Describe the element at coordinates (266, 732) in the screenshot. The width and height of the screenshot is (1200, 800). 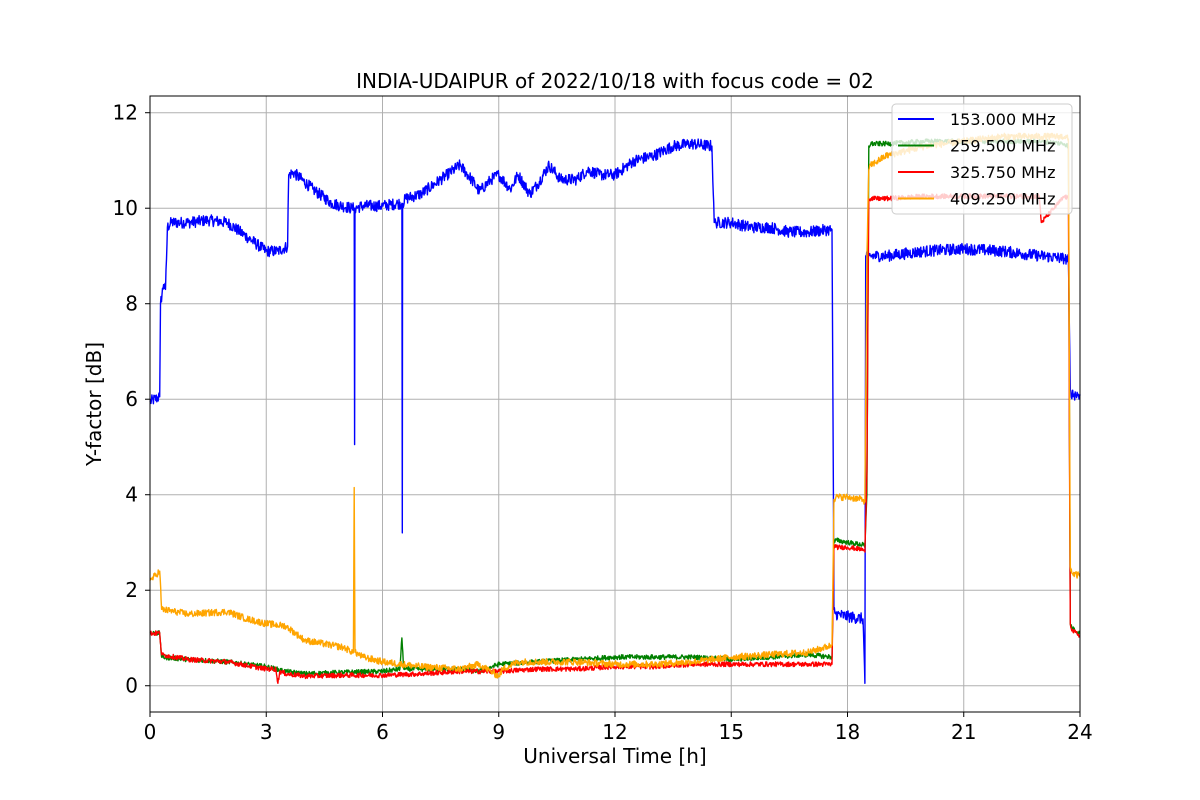
I see `x-tick-label: 3` at that location.